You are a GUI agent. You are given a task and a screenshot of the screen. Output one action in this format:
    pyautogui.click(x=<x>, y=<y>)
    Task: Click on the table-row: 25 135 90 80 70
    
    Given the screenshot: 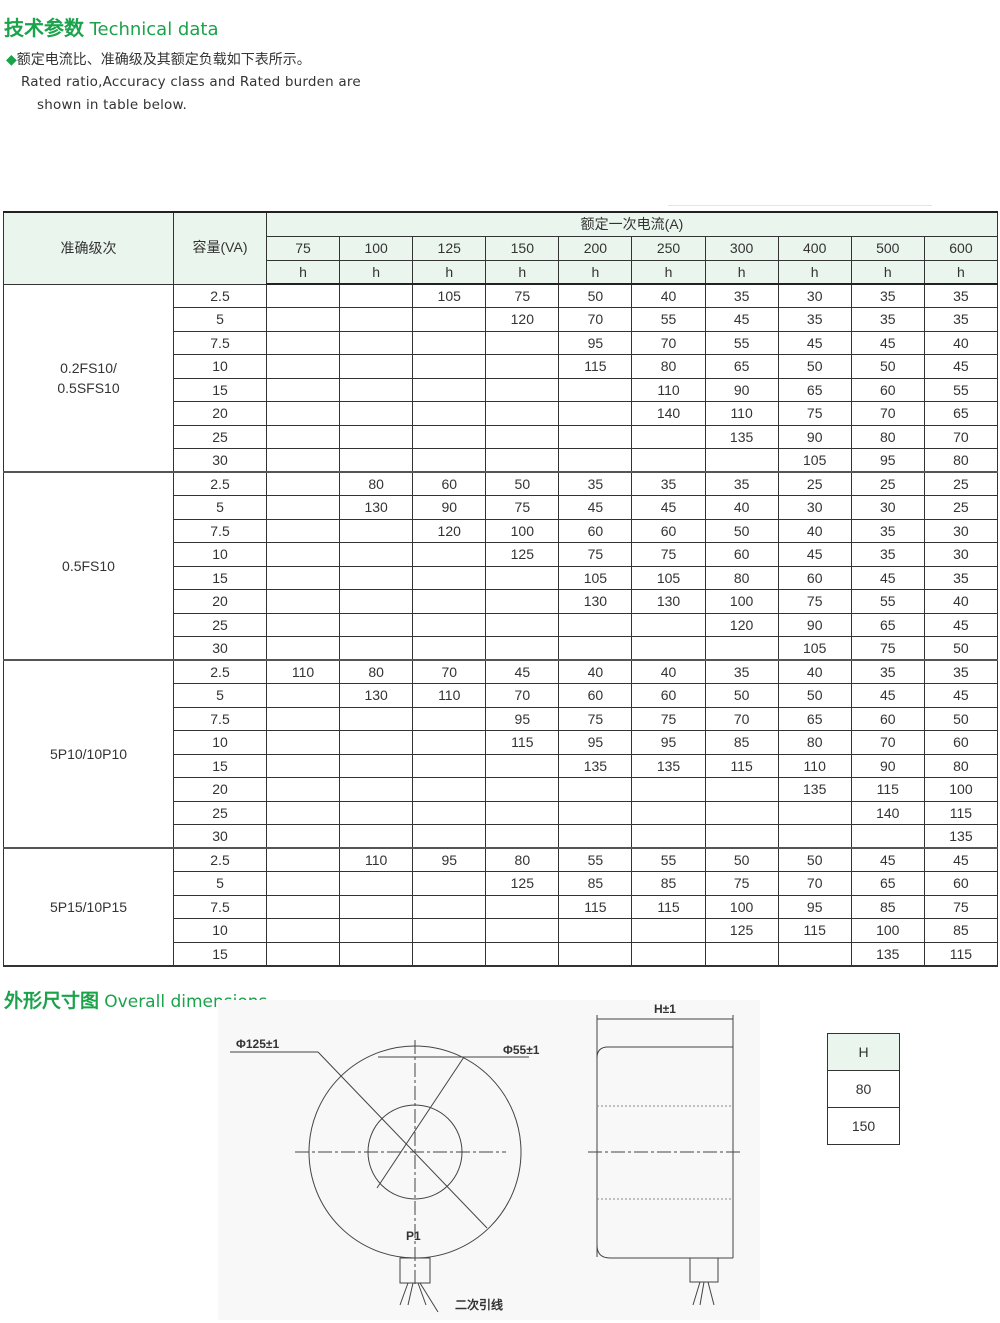 What is the action you would take?
    pyautogui.click(x=501, y=436)
    